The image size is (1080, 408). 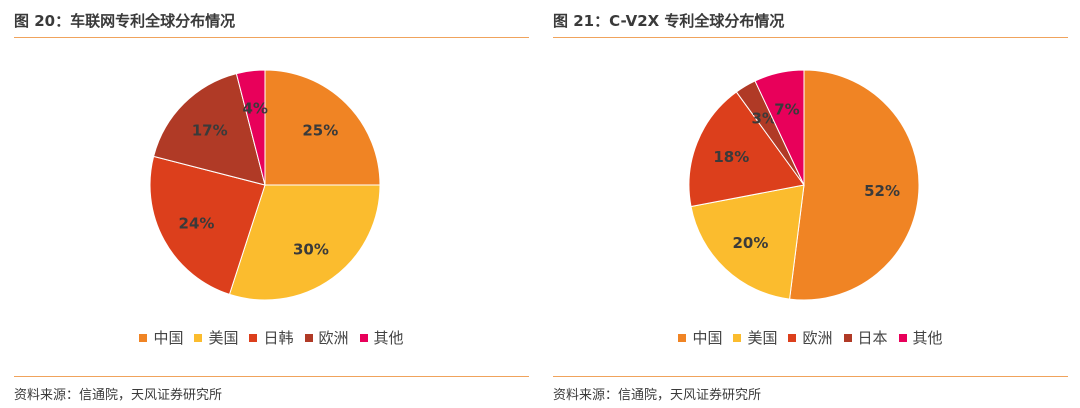 What do you see at coordinates (311, 249) in the screenshot?
I see `slice-label-2: 30%` at bounding box center [311, 249].